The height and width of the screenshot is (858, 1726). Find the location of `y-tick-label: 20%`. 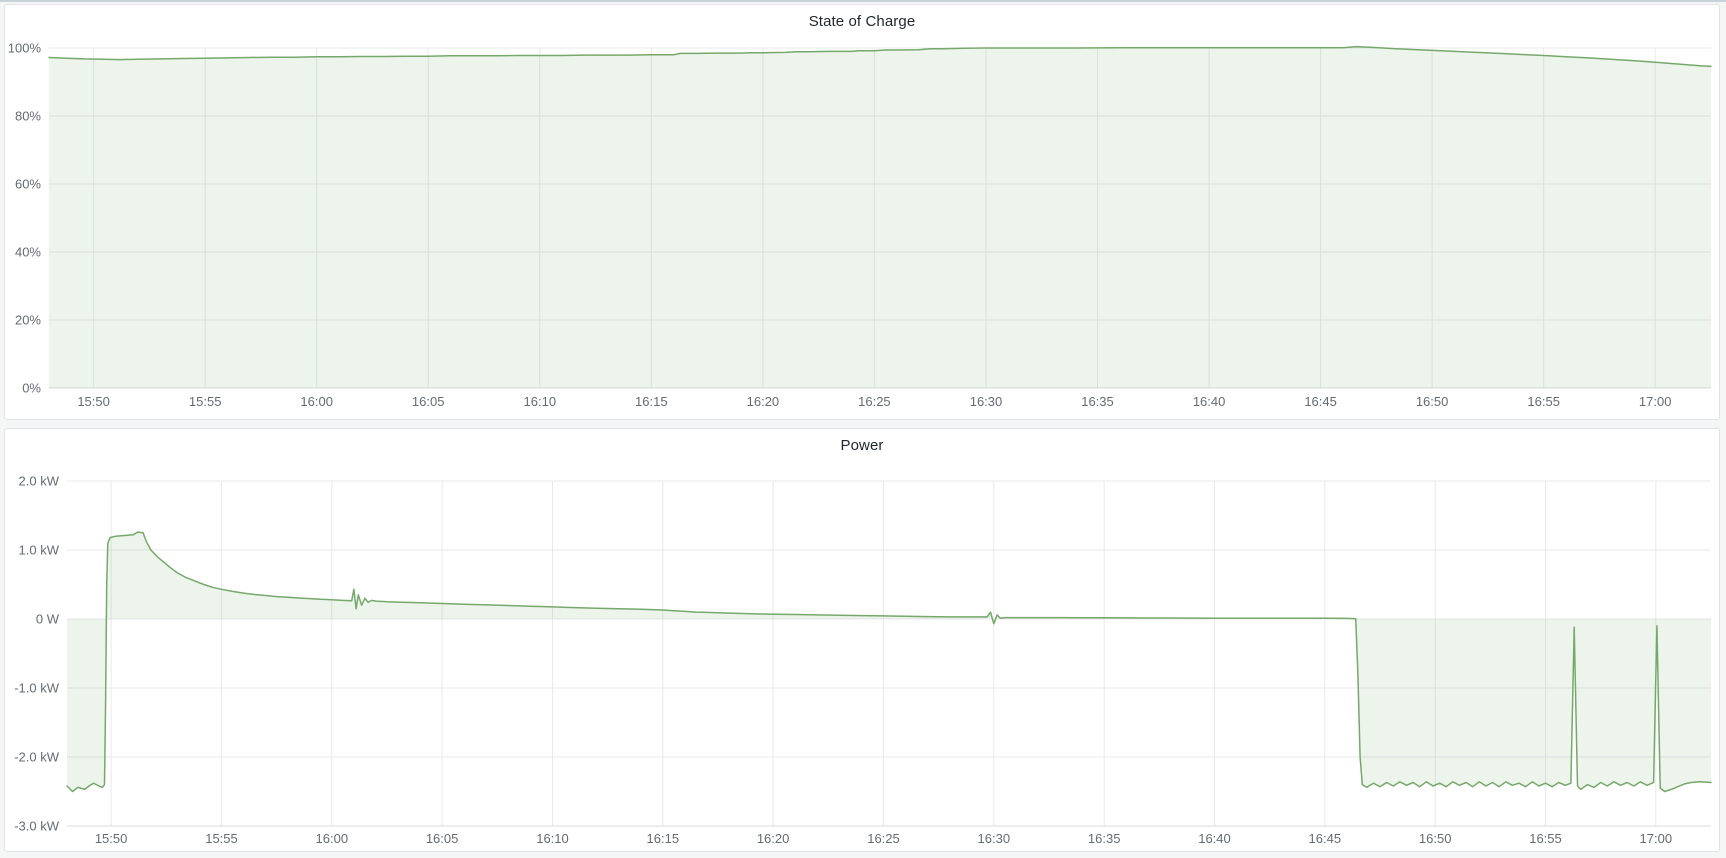

y-tick-label: 20% is located at coordinates (28, 320).